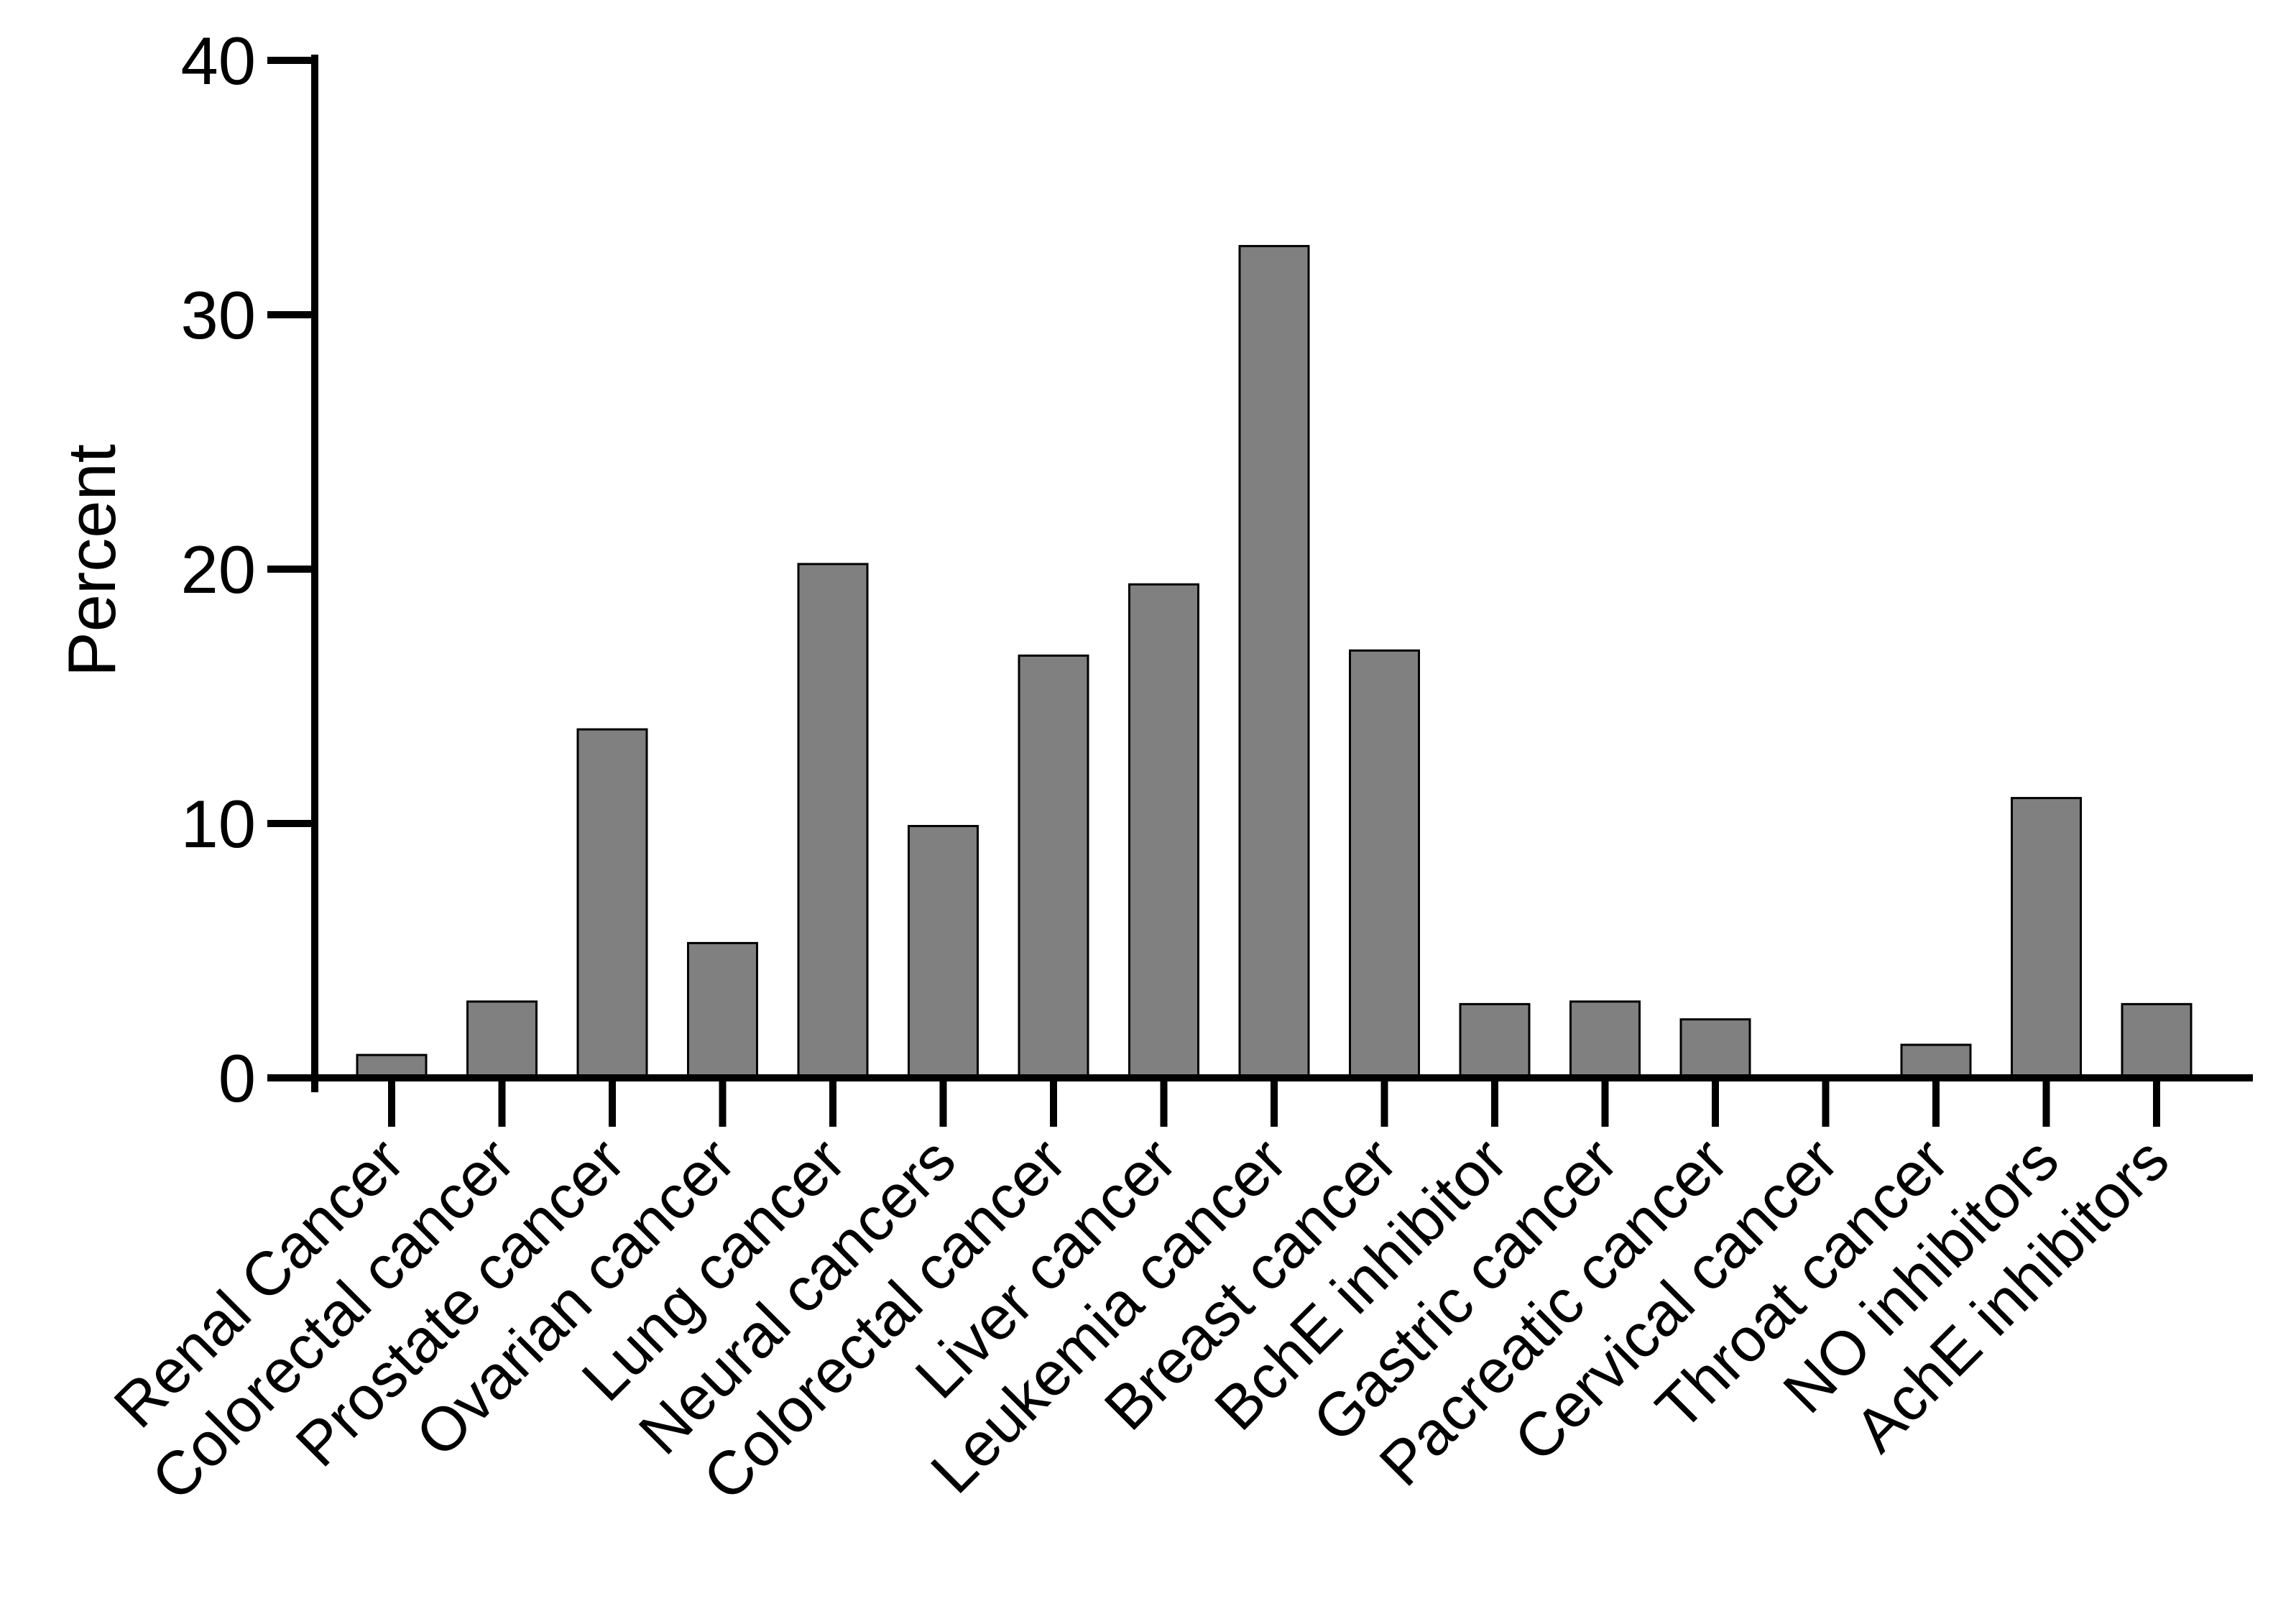 This screenshot has width=2273, height=1624. I want to click on y-tick-label: 30, so click(218, 315).